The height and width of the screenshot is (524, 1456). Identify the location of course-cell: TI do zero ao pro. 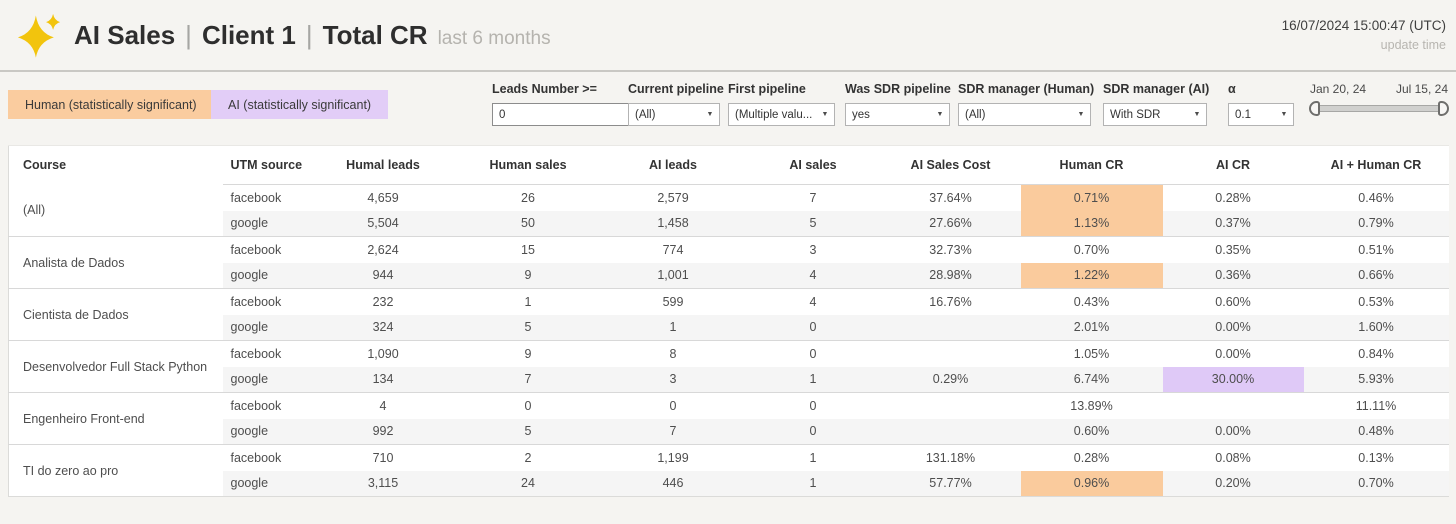
(115, 470).